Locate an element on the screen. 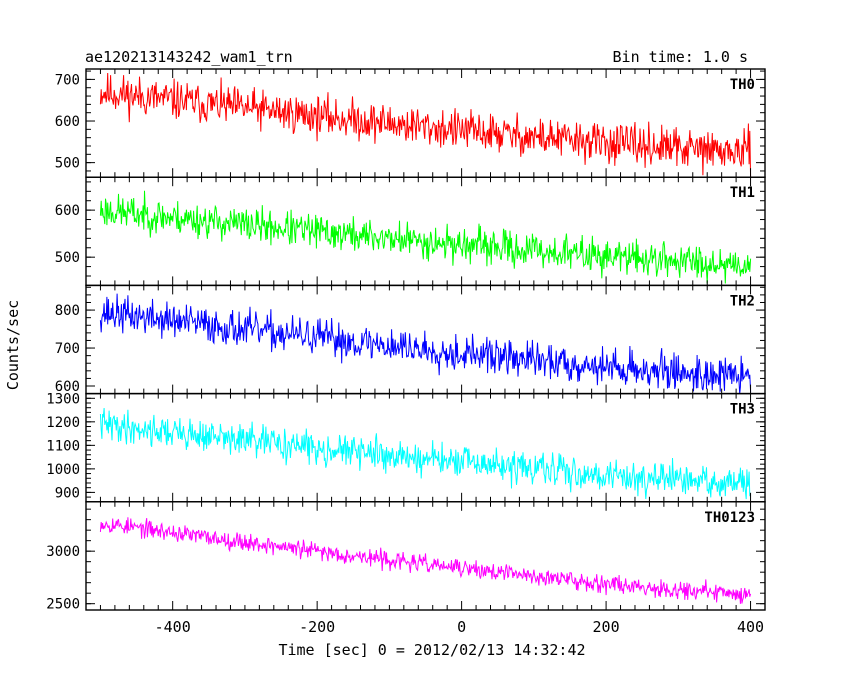 The width and height of the screenshot is (850, 680). series-line-th0123 is located at coordinates (425, 560).